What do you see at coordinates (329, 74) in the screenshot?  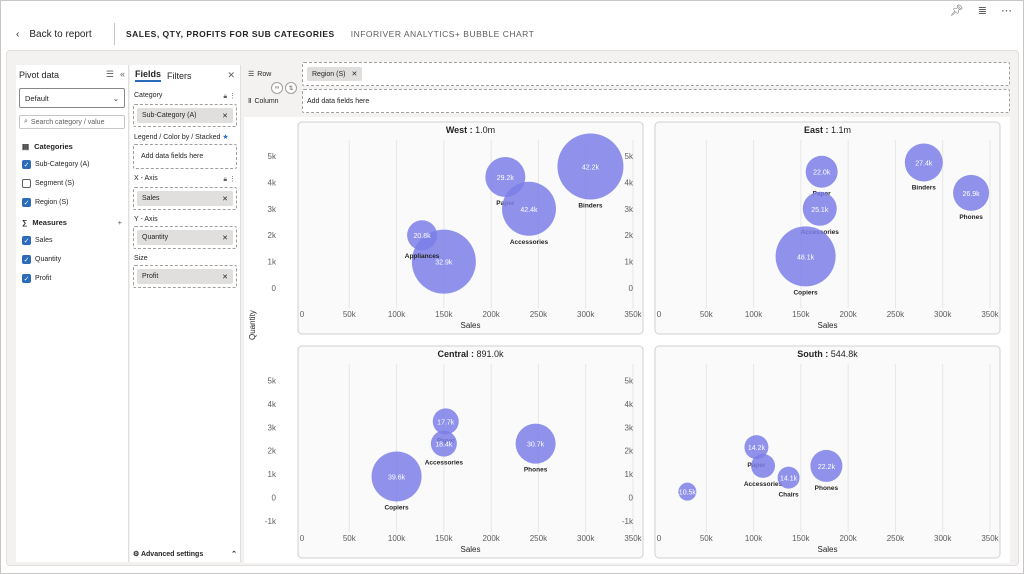 I see `row-pill-label: Region (S)` at bounding box center [329, 74].